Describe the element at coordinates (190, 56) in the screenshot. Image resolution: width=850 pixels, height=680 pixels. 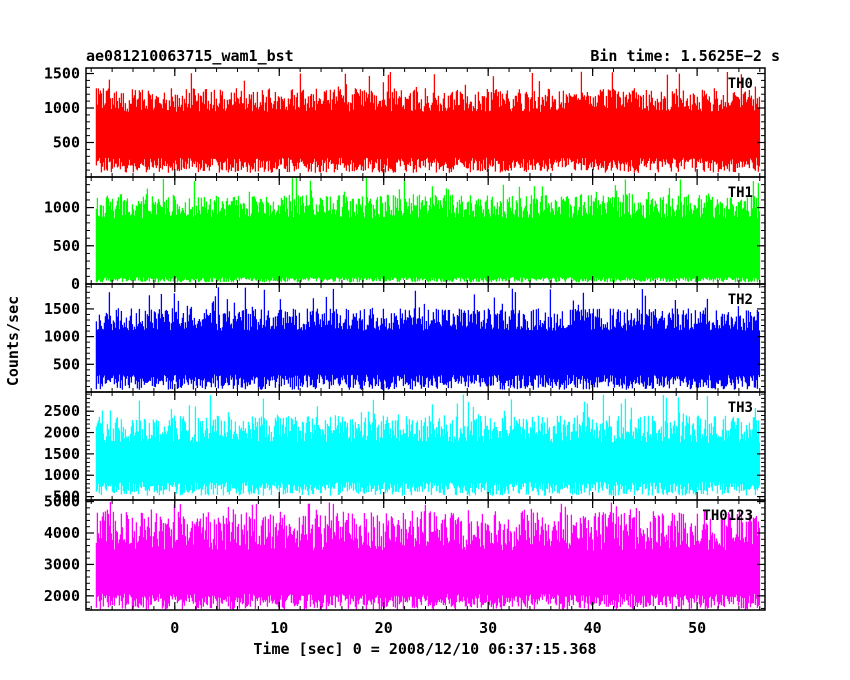
I see `chart-title: ae081210063715_wam1_bst` at that location.